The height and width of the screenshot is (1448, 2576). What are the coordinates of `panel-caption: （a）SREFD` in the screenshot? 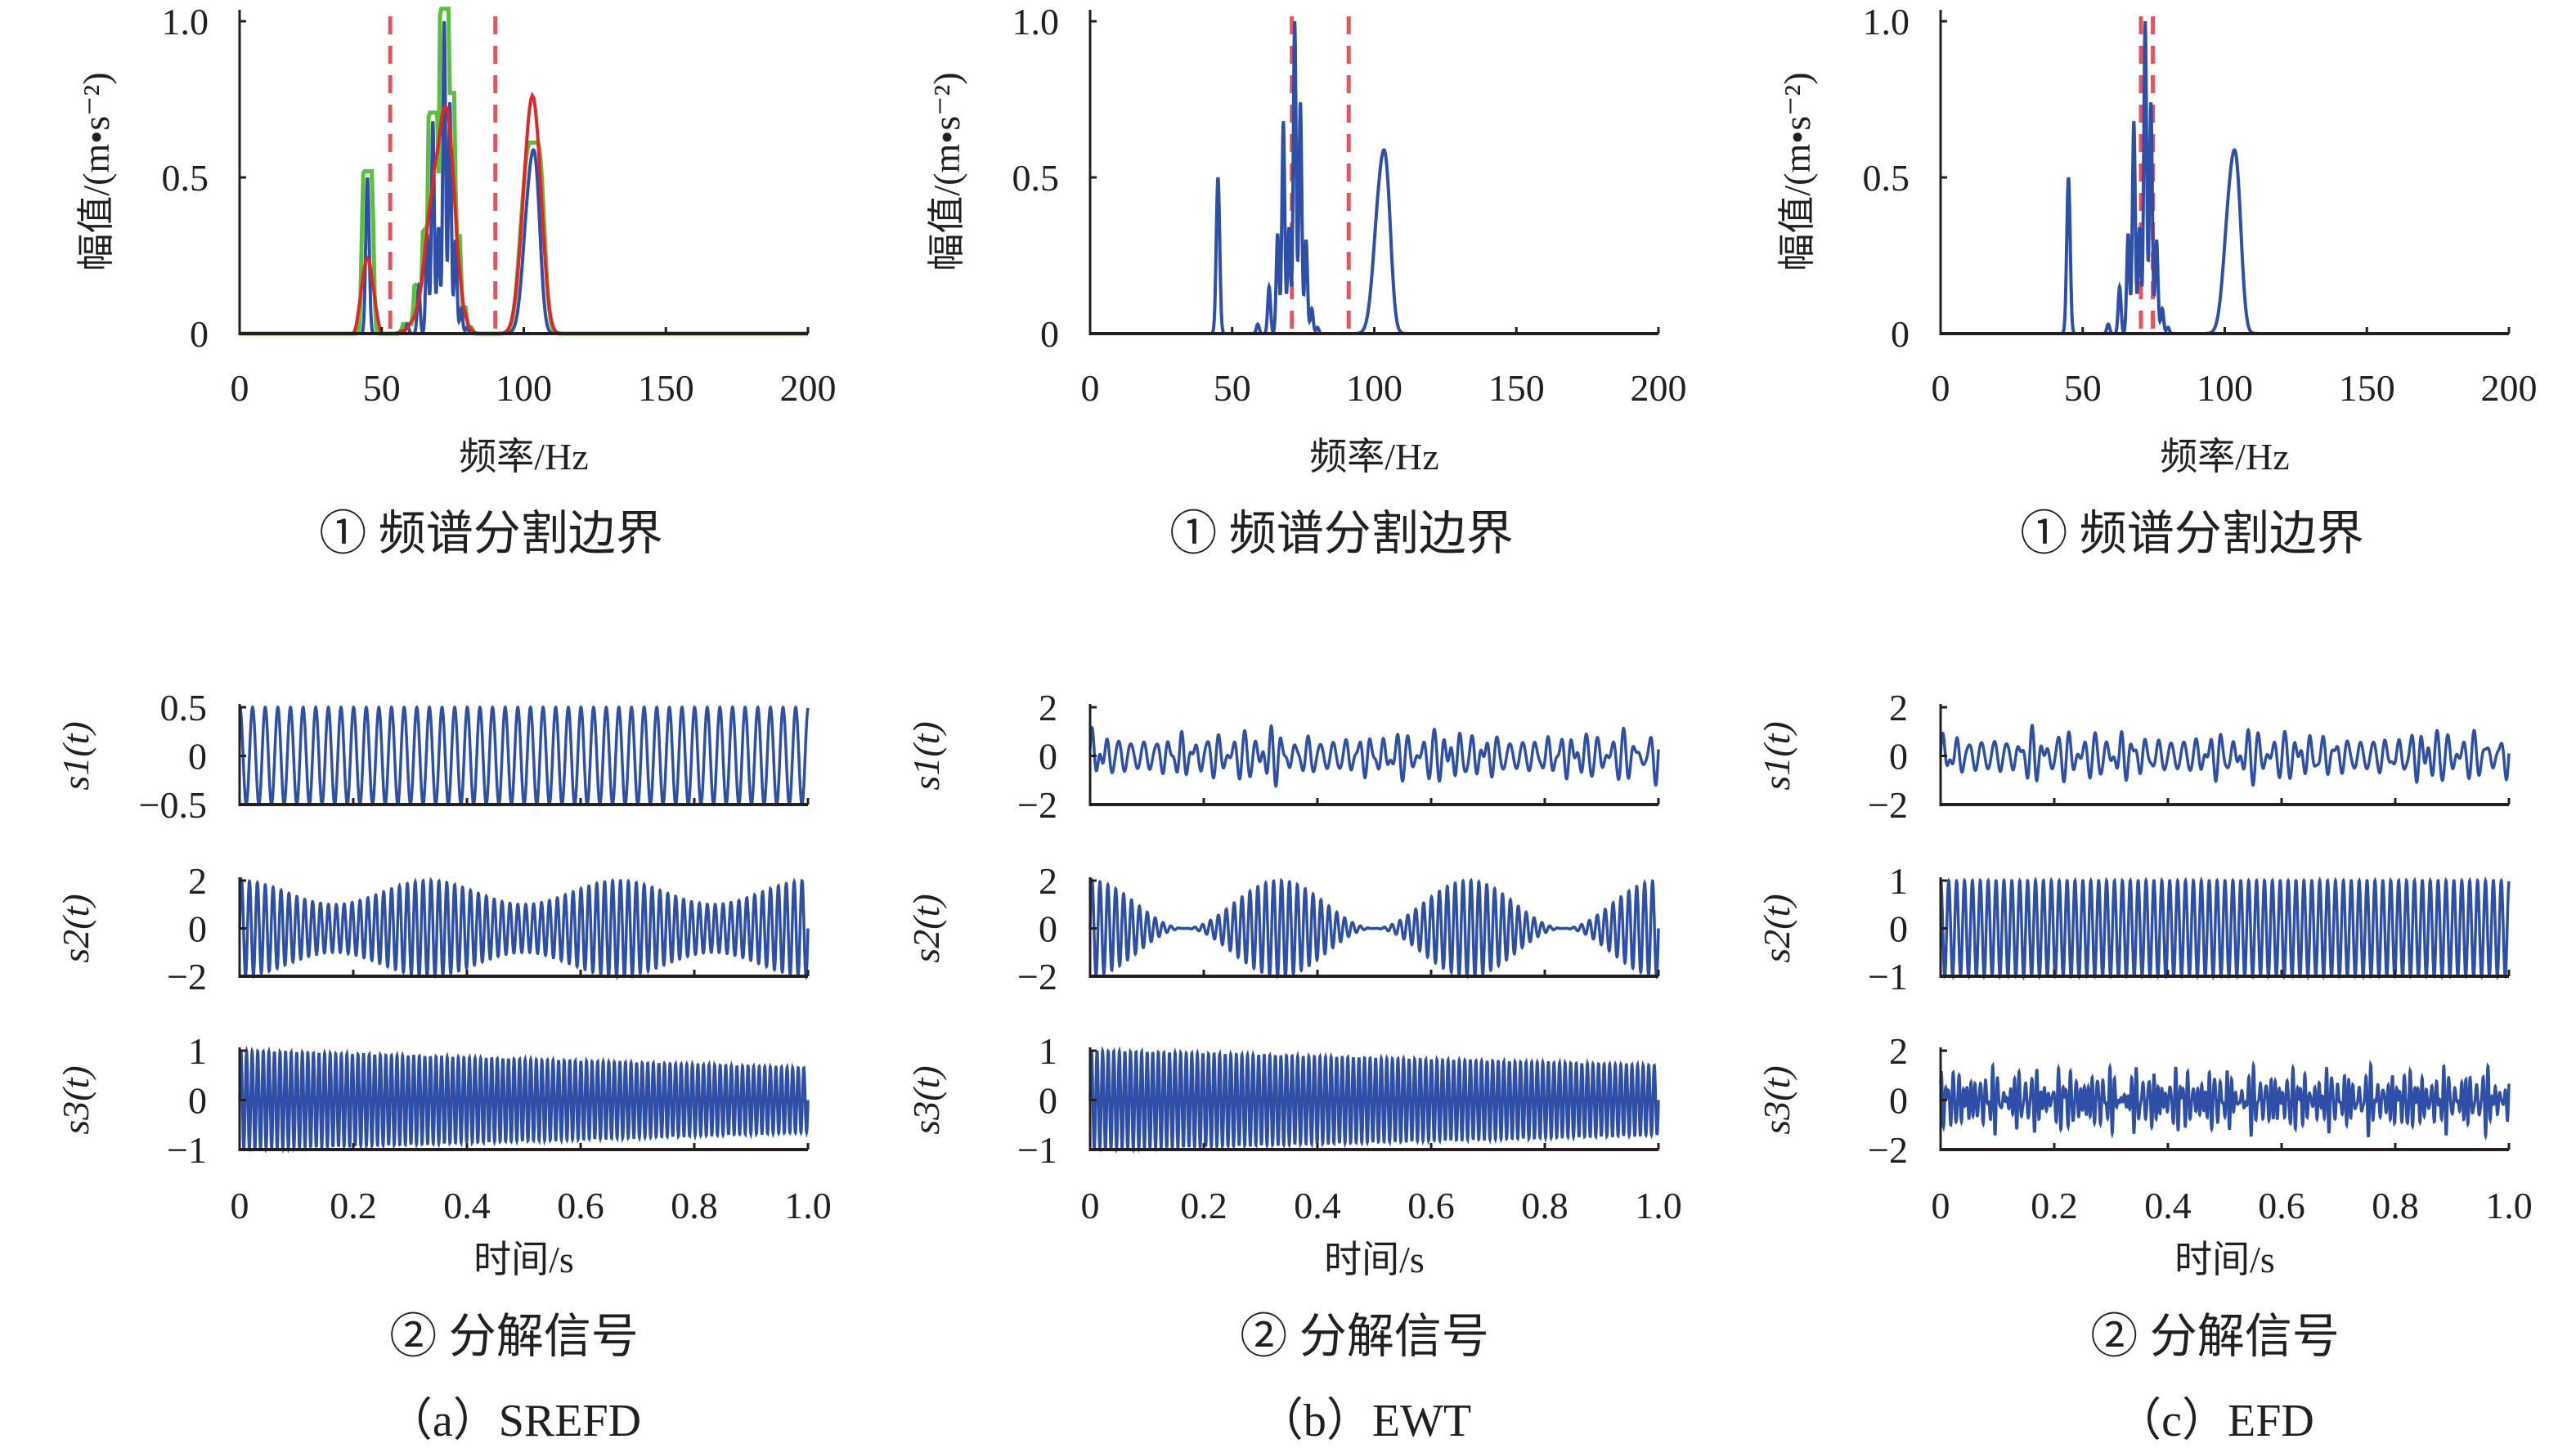 It's located at (514, 1421).